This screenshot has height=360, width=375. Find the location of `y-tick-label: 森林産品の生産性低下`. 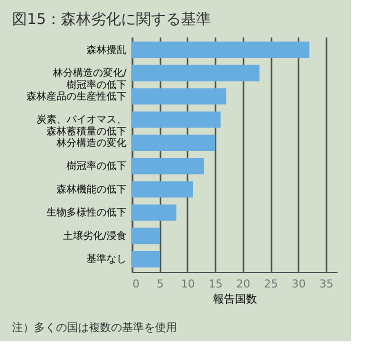

y-tick-label: 森林産品の生産性低下 is located at coordinates (76, 96).